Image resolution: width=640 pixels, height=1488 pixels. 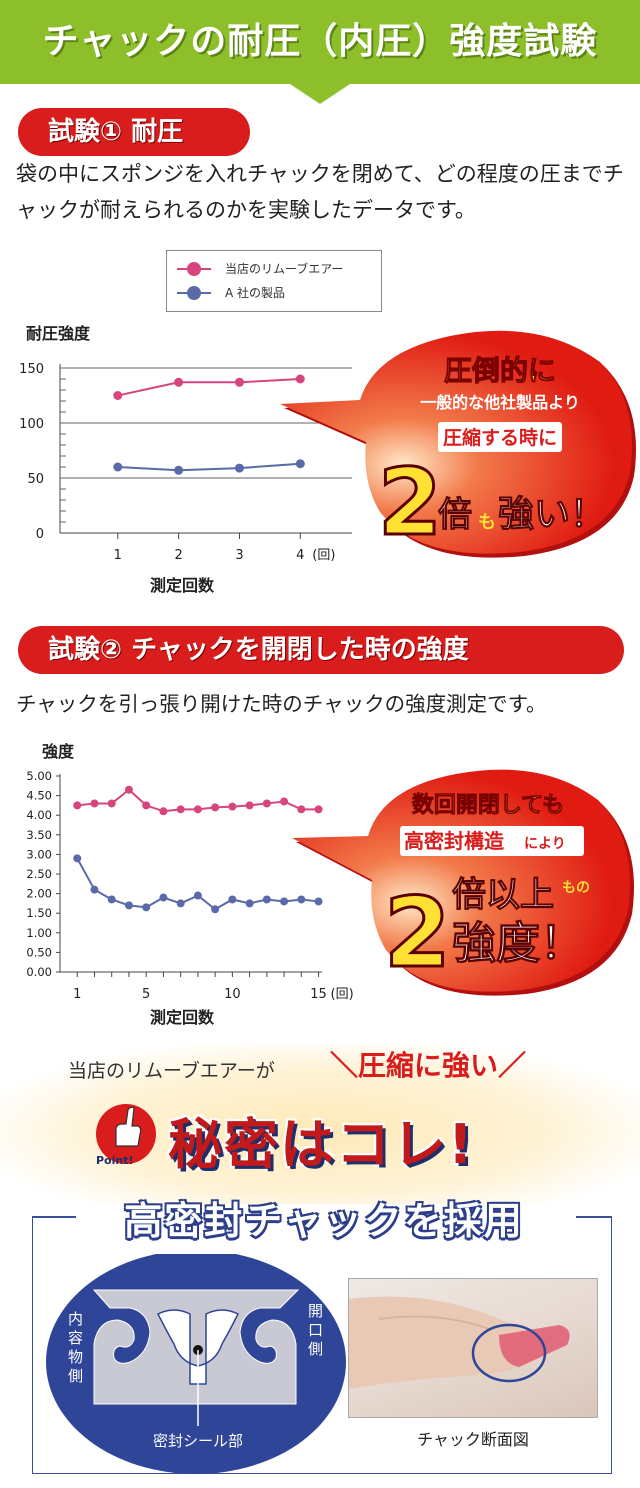 I want to click on chart2-y-tick: 0.00, so click(x=39, y=972).